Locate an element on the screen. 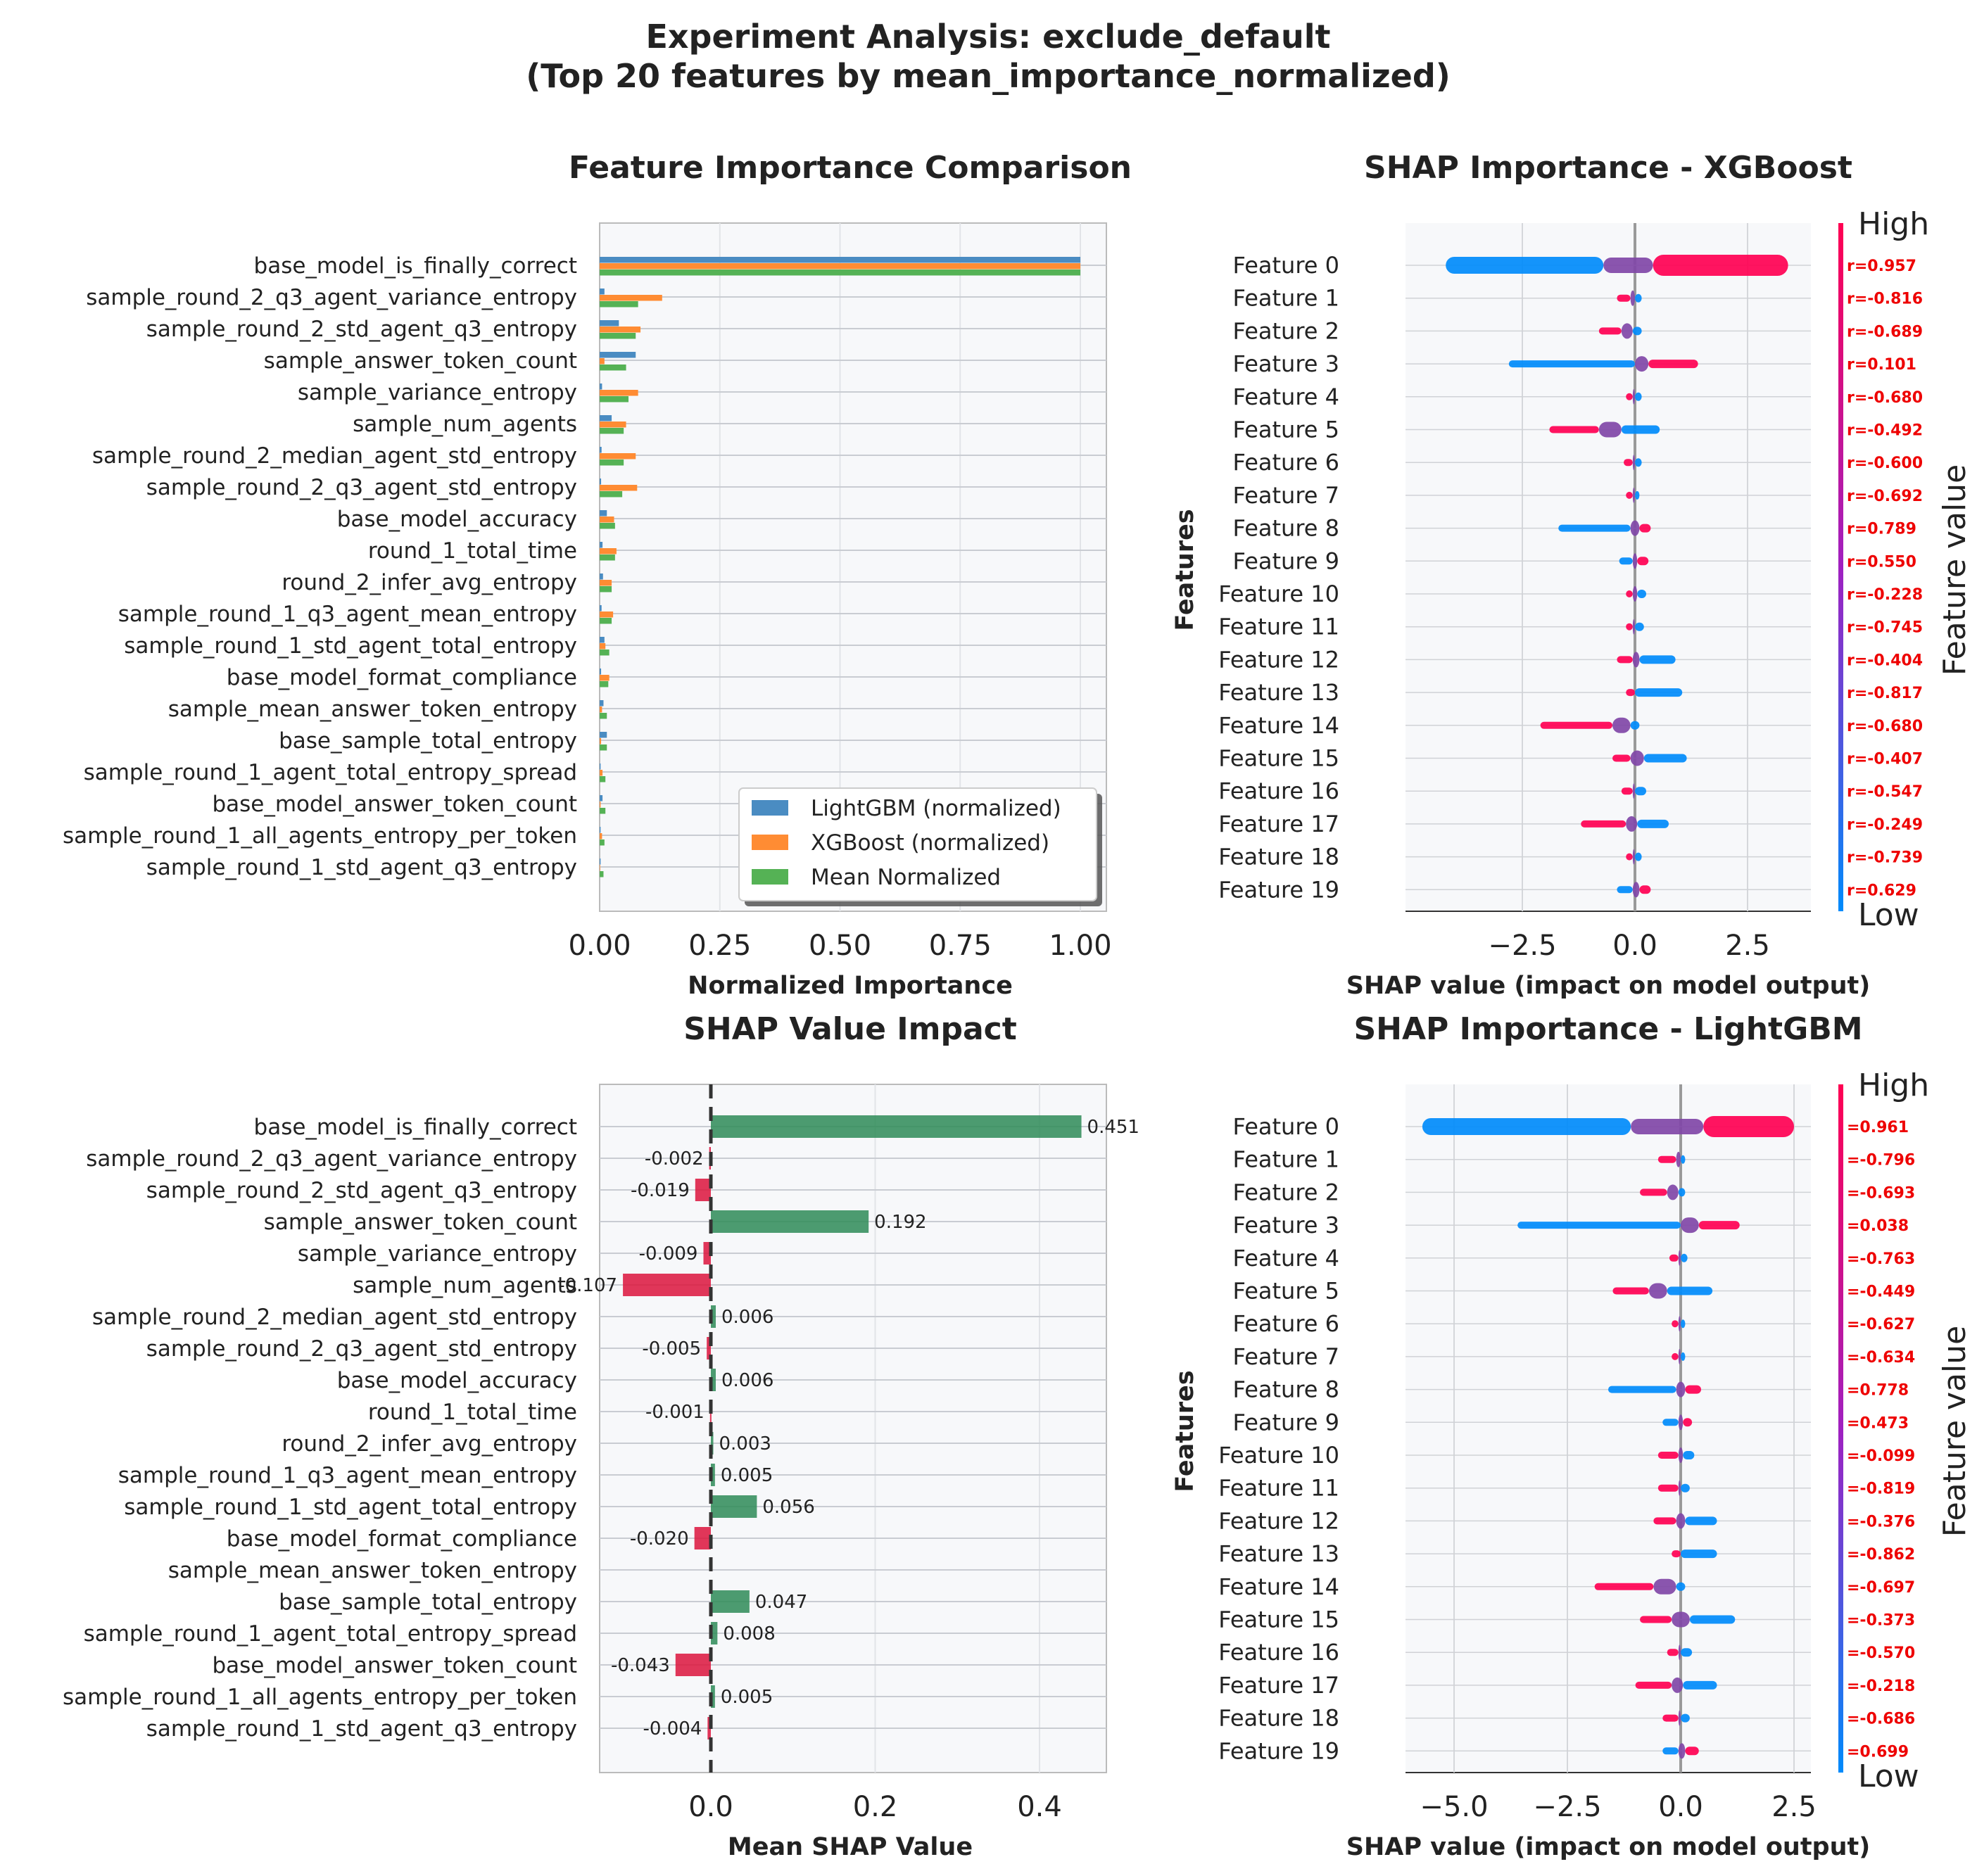  xgb-feature-label: Feature 19 is located at coordinates (1278, 889).